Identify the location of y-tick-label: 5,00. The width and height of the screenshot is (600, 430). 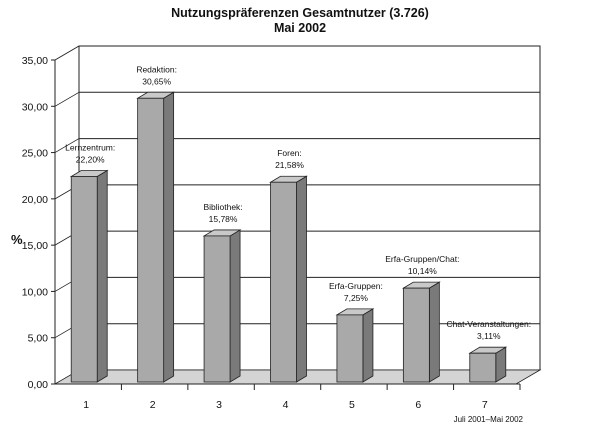
(38, 339).